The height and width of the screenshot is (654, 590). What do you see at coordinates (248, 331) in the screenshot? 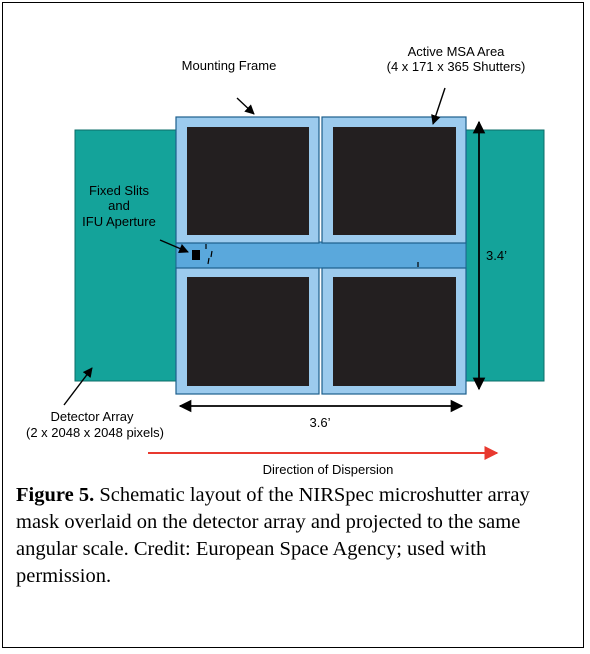
I see `shutter-area-bottom-left` at bounding box center [248, 331].